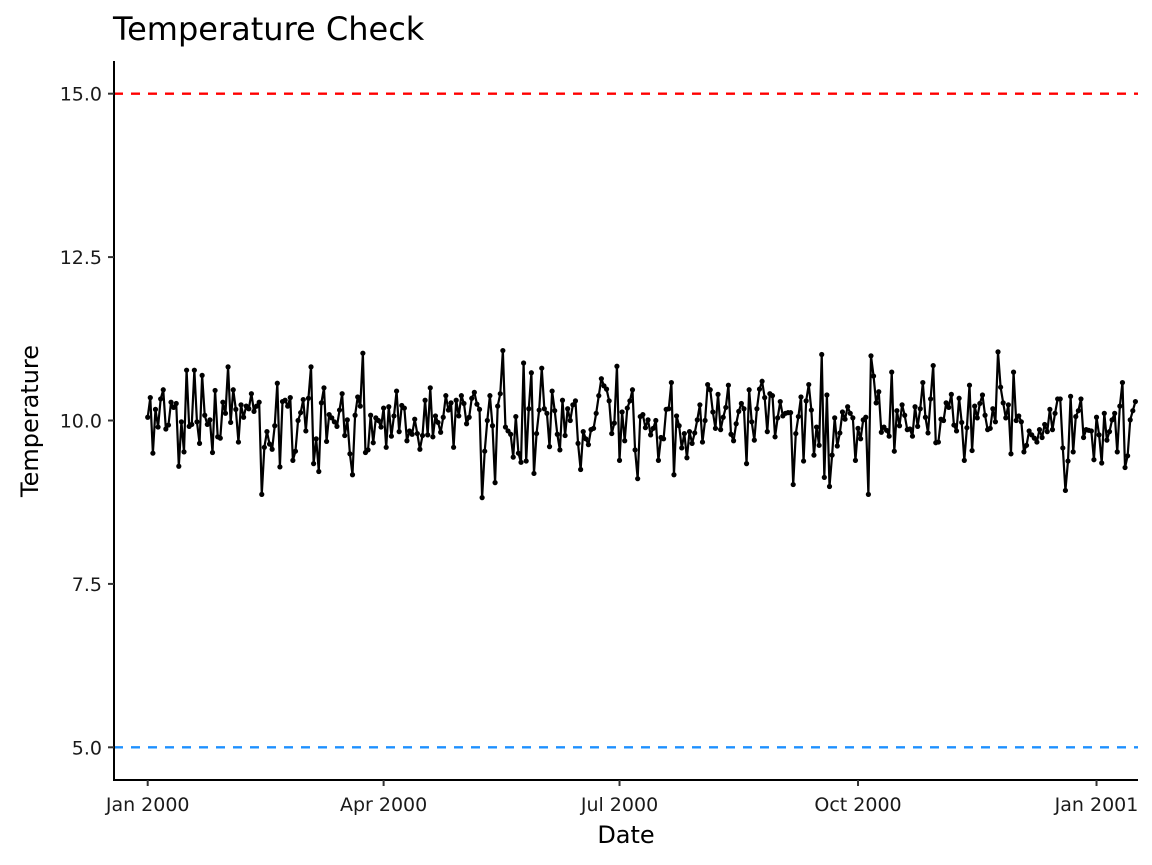  What do you see at coordinates (625, 835) in the screenshot?
I see `x-axis-title: Date` at bounding box center [625, 835].